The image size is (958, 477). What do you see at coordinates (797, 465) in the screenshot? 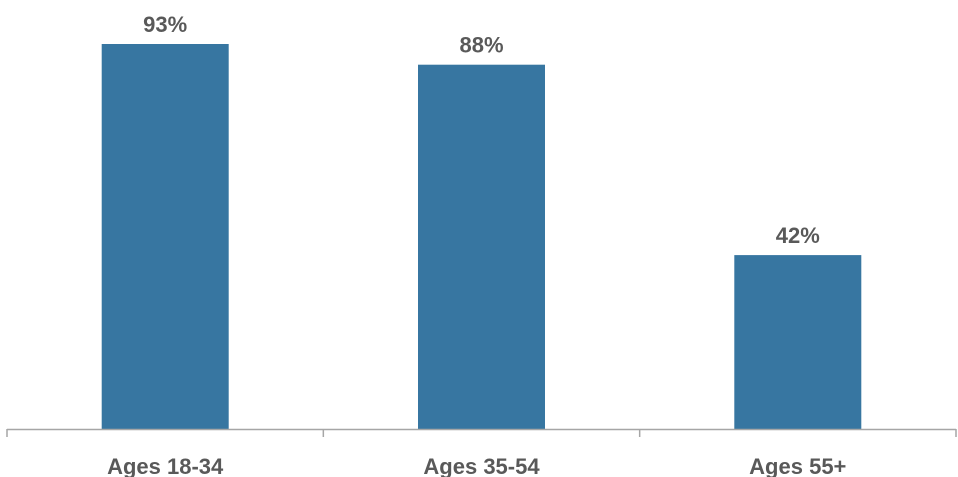
I see `category-label-3: Ages 55+` at bounding box center [797, 465].